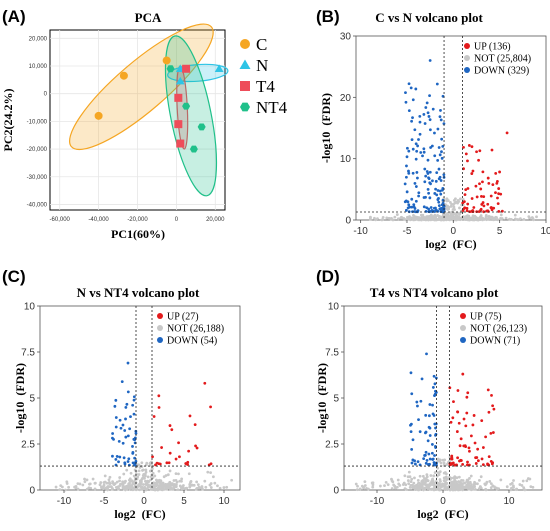 The height and width of the screenshot is (531, 550). I want to click on pca-x-ticks: -60,000 -40,000 -20,000 0 20,000, so click(138, 220).